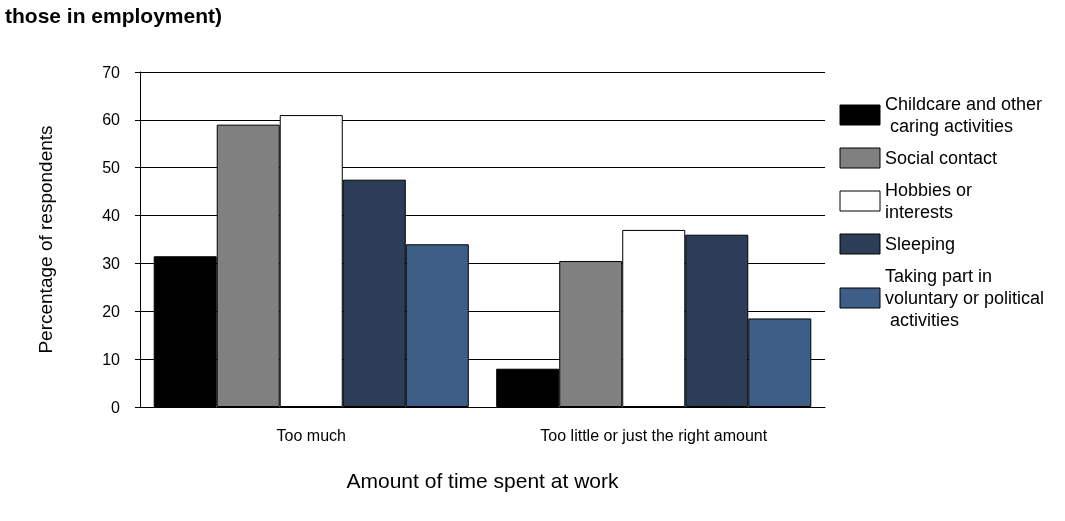  I want to click on x-axis-title: Amount of time spent at work, so click(482, 480).